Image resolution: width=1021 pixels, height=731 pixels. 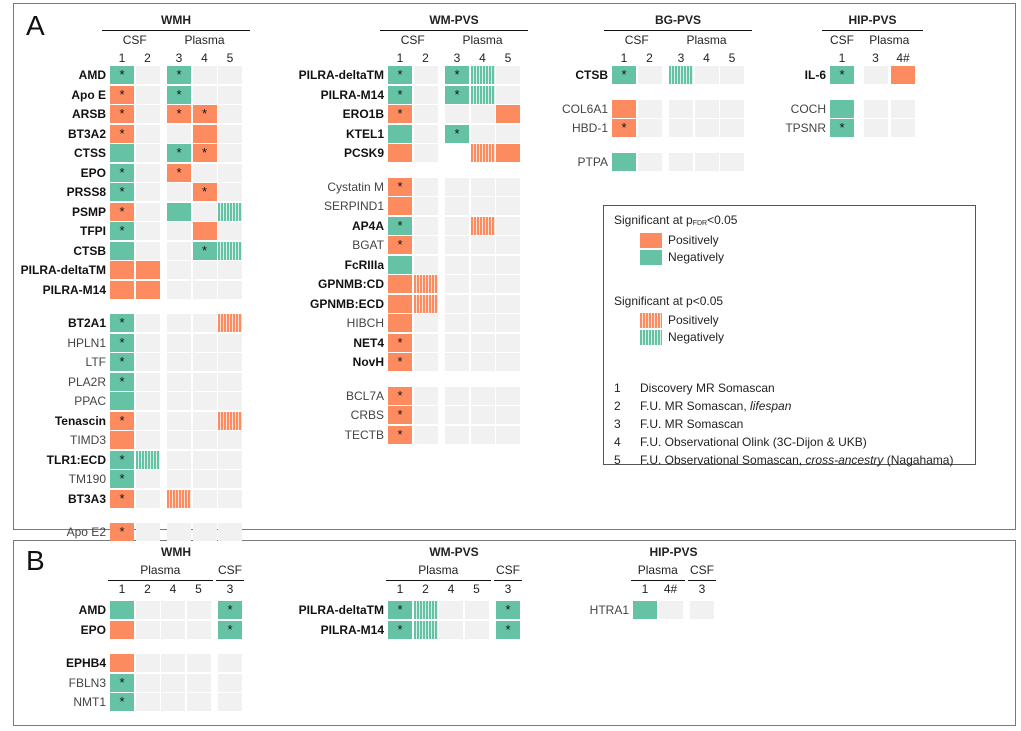 What do you see at coordinates (347, 303) in the screenshot?
I see `row-label: GPNMB:ECD` at bounding box center [347, 303].